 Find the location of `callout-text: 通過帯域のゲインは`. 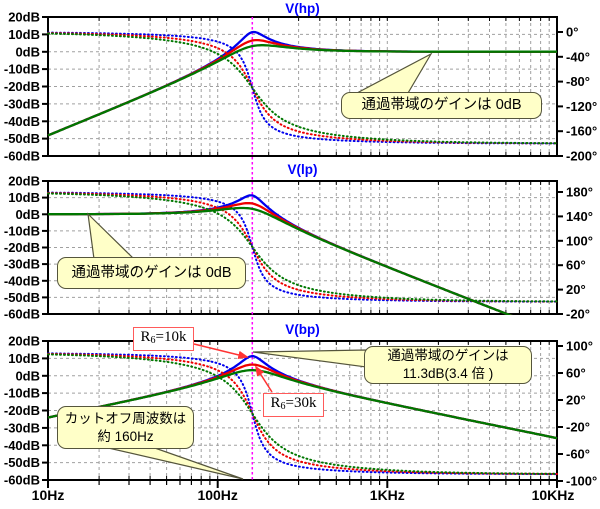

callout-text: 通過帯域のゲインは is located at coordinates (448, 356).